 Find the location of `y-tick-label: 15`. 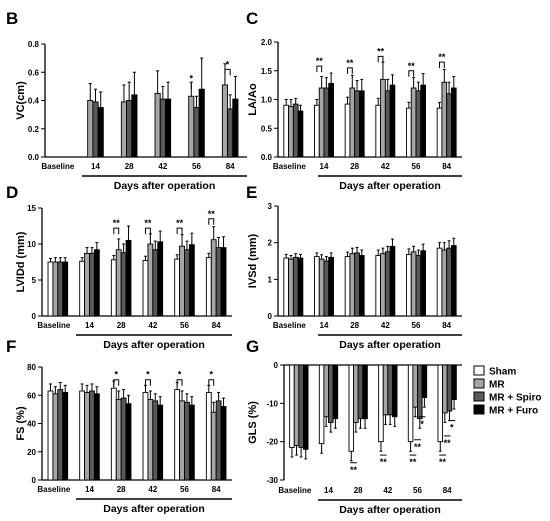

y-tick-label: 15 is located at coordinates (31, 208).